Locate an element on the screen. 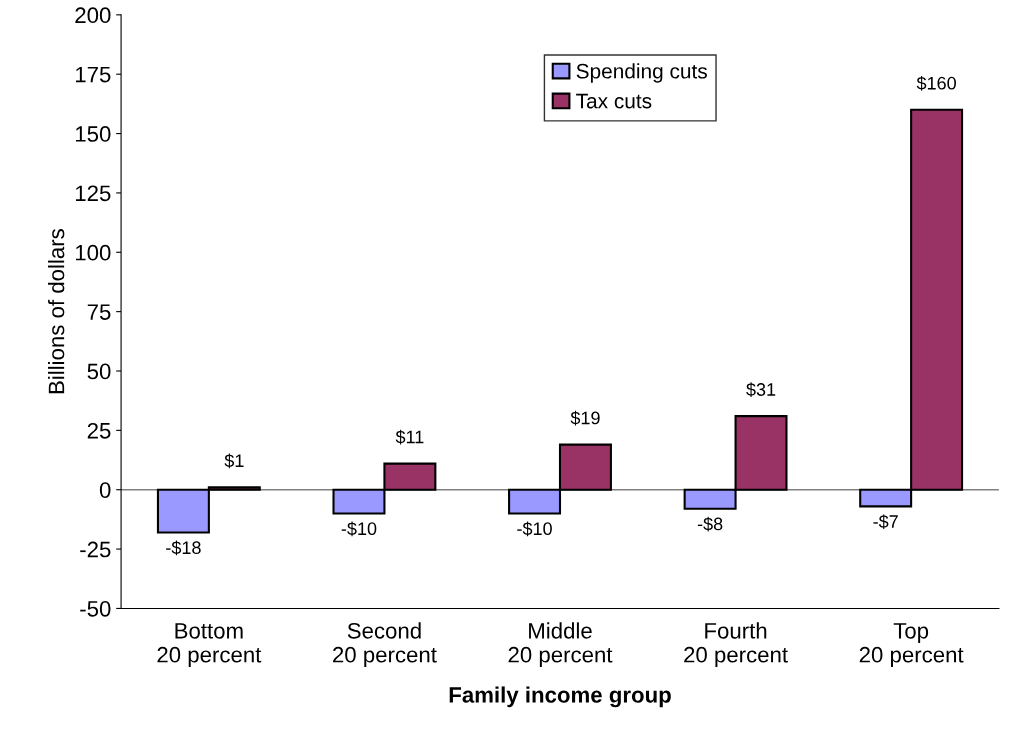 This screenshot has width=1009, height=742. legend-label: Spending cuts is located at coordinates (641, 73).